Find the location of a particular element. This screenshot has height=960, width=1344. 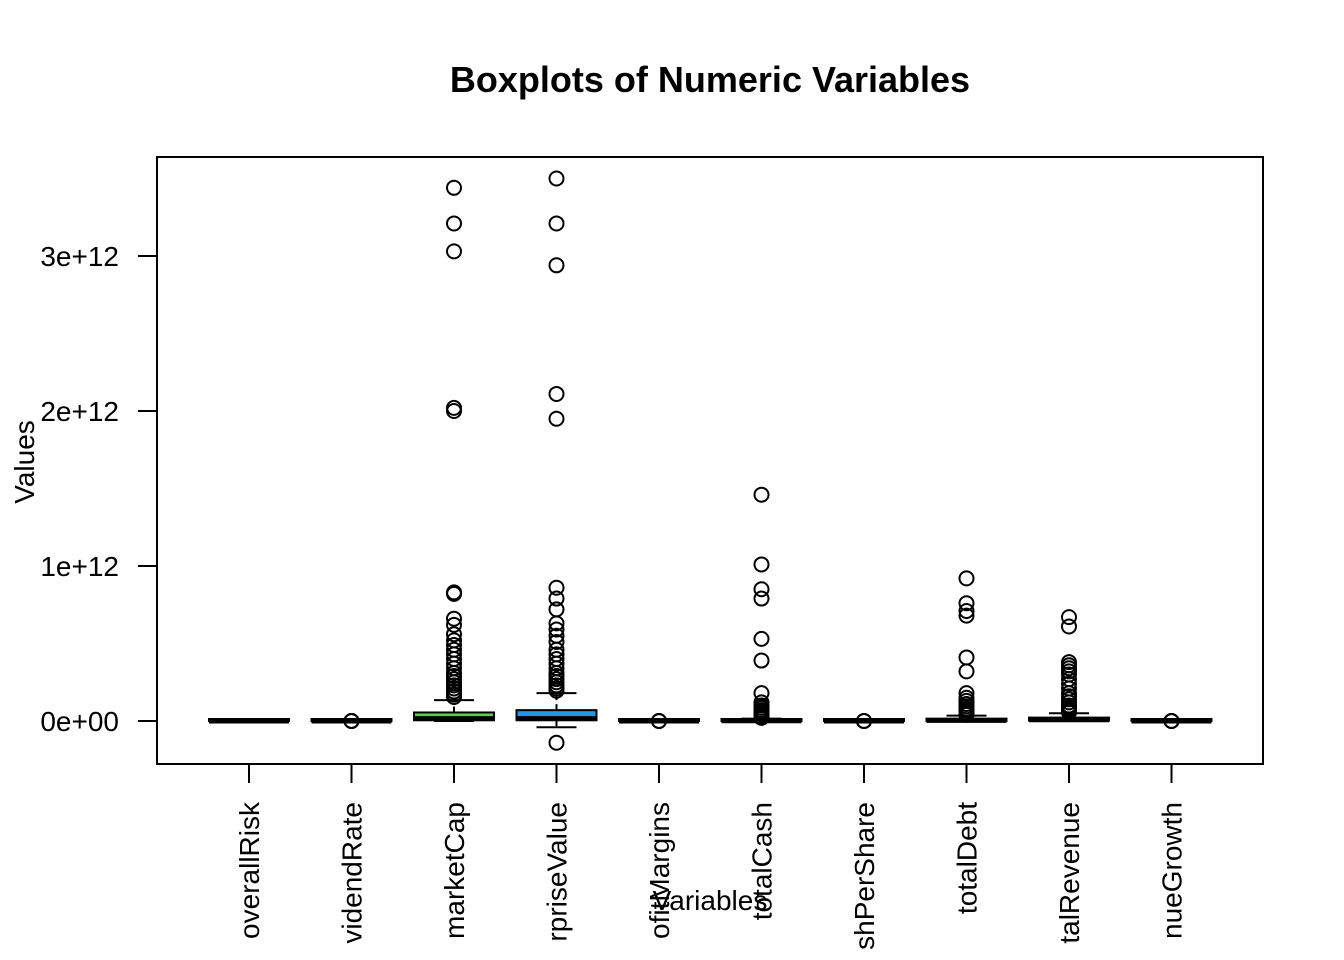

x-tick-label: rpriseValue is located at coordinates (557, 872).